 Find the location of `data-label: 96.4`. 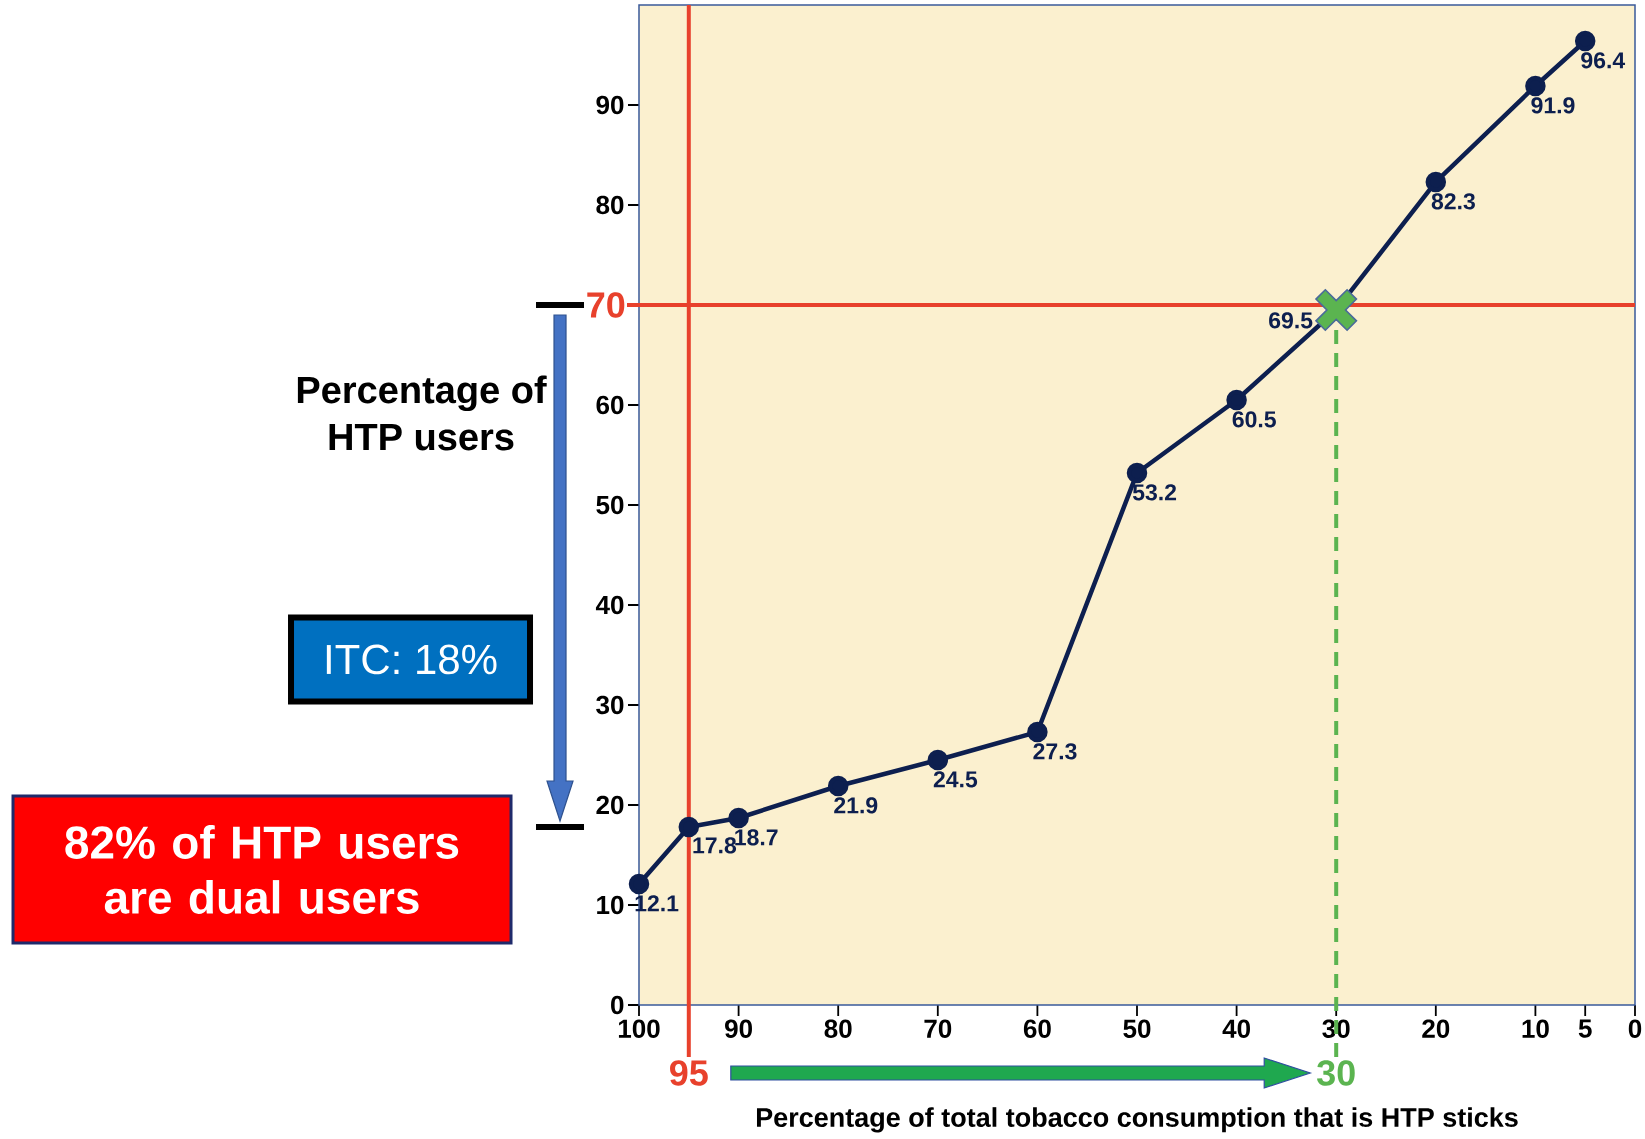

data-label: 96.4 is located at coordinates (1603, 60).